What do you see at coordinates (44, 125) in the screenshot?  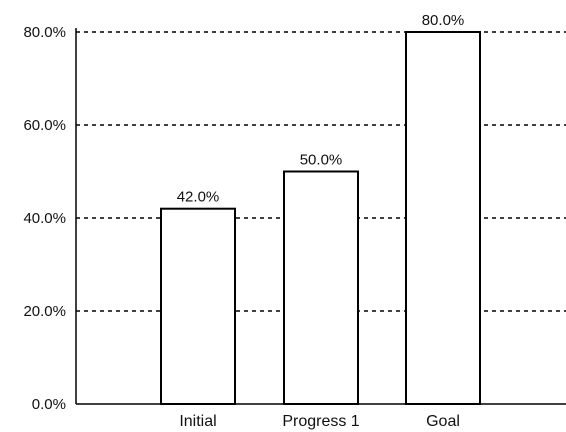 I see `y-tick-label: 60.0%` at bounding box center [44, 125].